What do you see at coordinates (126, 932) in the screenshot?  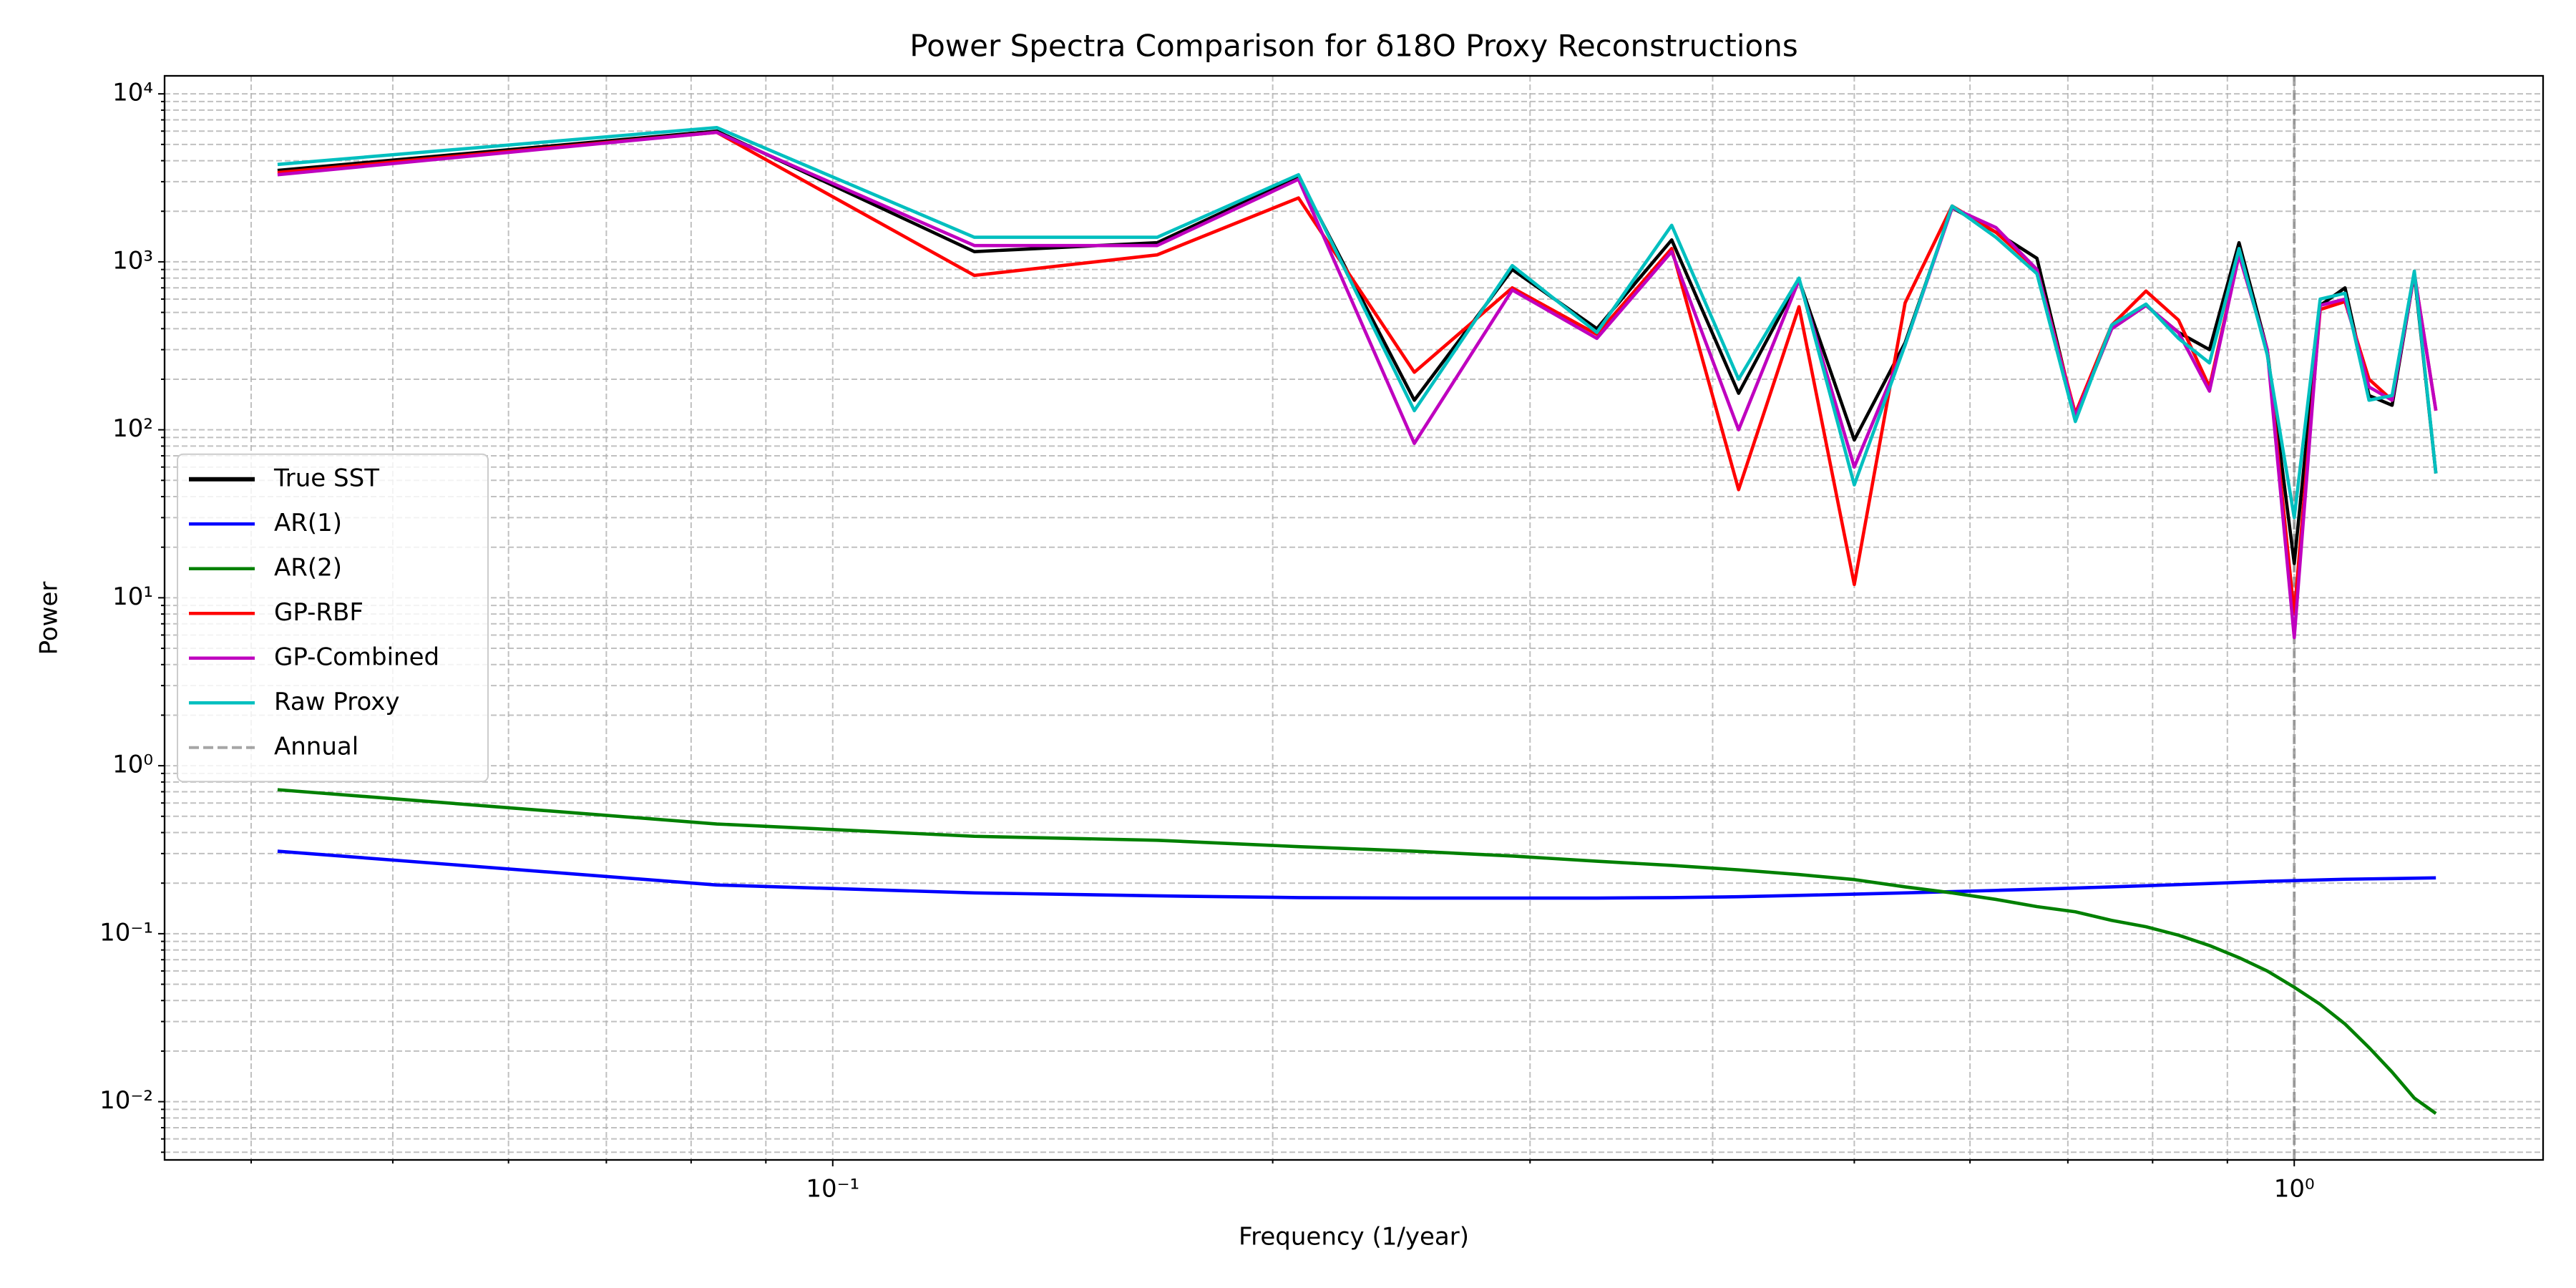 I see `y-tick-label: 10⁻¹` at bounding box center [126, 932].